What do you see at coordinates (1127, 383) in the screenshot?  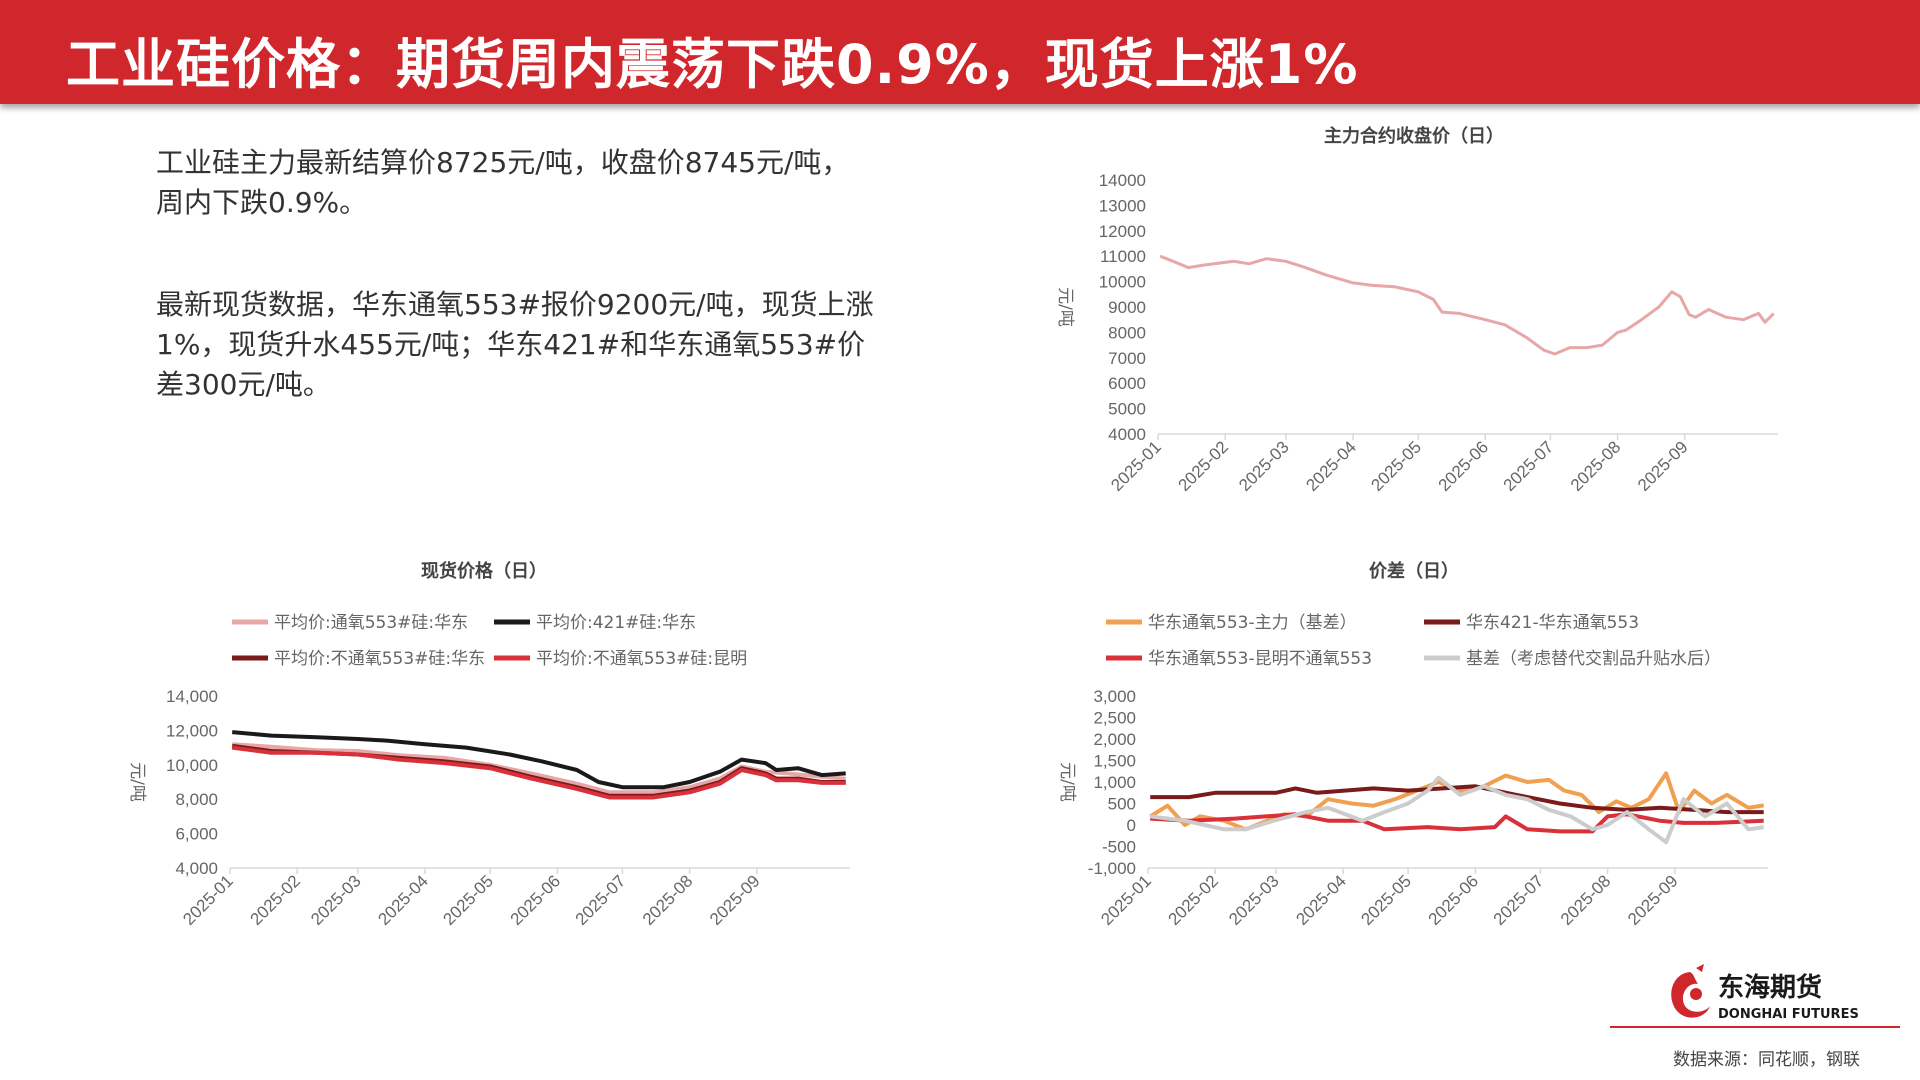 I see `futures-y-tick-8: 6000` at bounding box center [1127, 383].